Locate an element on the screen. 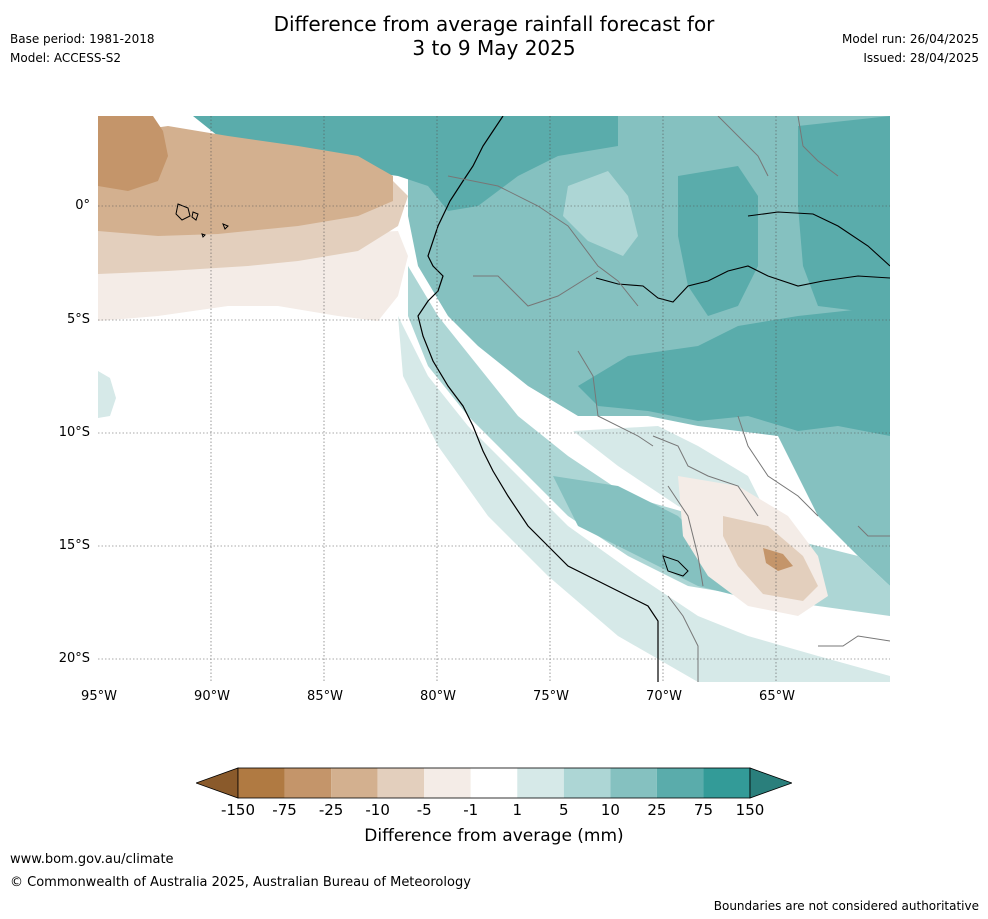 The image size is (988, 919). colorbar-extend-low is located at coordinates (216, 783).